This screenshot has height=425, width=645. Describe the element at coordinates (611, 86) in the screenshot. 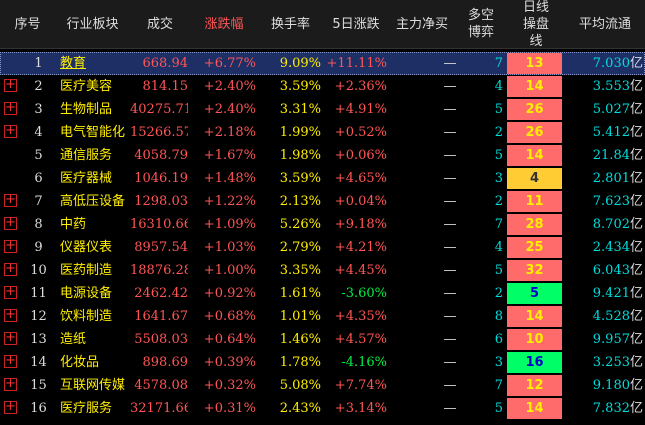

I see `avg-float-value: 3.553` at that location.